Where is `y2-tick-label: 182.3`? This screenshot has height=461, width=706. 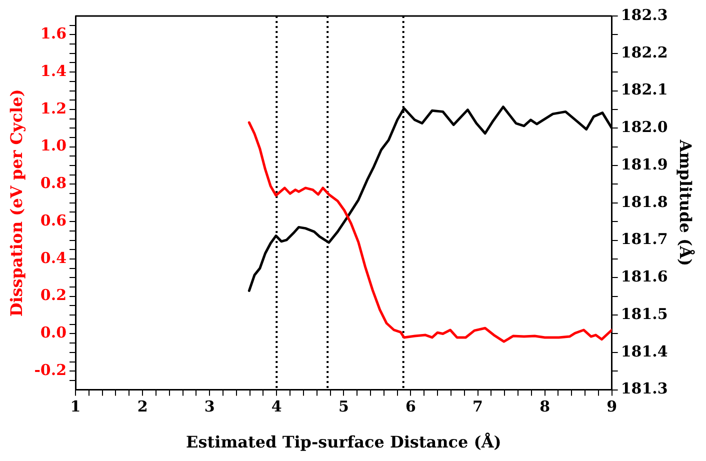 y2-tick-label: 182.3 is located at coordinates (644, 15).